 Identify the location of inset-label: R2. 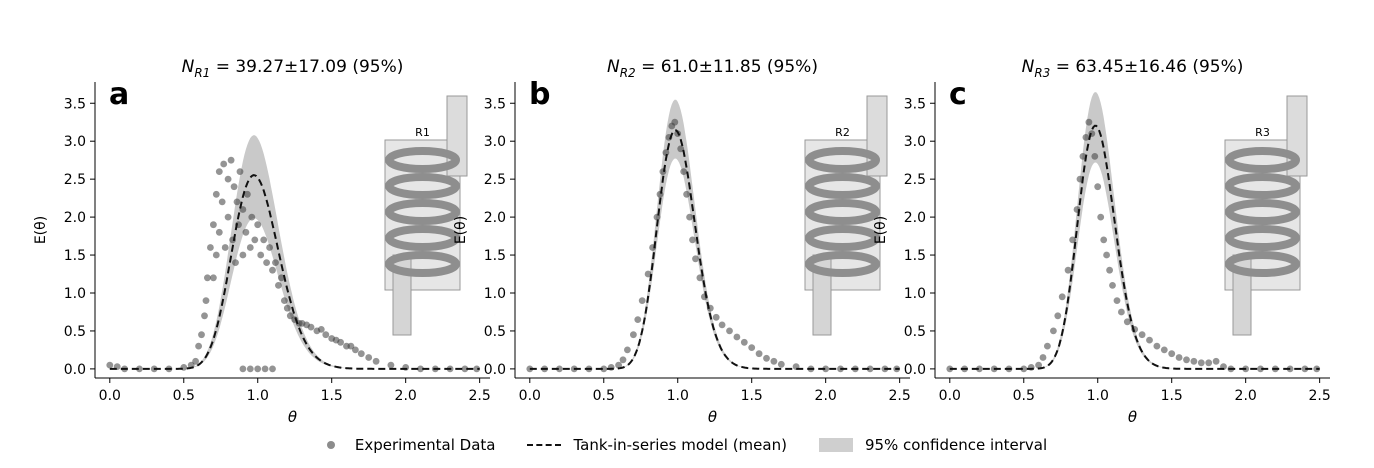
(842, 132).